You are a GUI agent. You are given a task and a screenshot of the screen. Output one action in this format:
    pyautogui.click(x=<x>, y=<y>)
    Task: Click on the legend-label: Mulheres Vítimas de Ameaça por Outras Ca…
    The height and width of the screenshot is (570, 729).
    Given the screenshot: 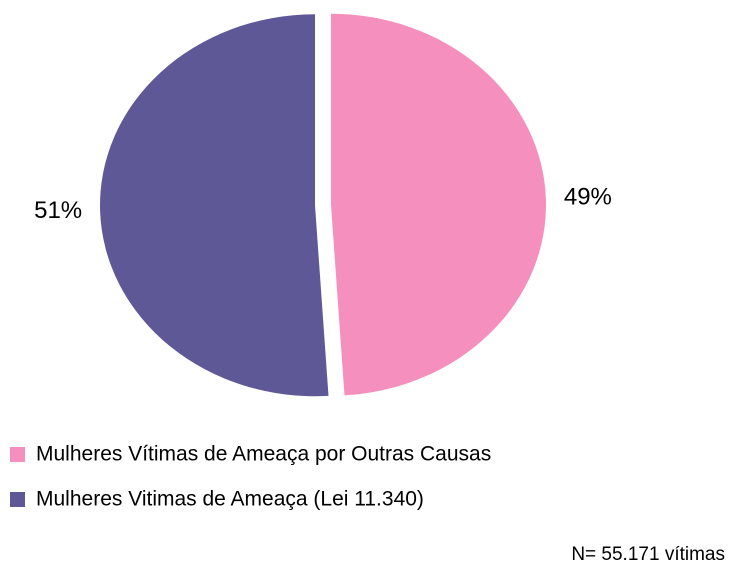 What is the action you would take?
    pyautogui.click(x=263, y=454)
    